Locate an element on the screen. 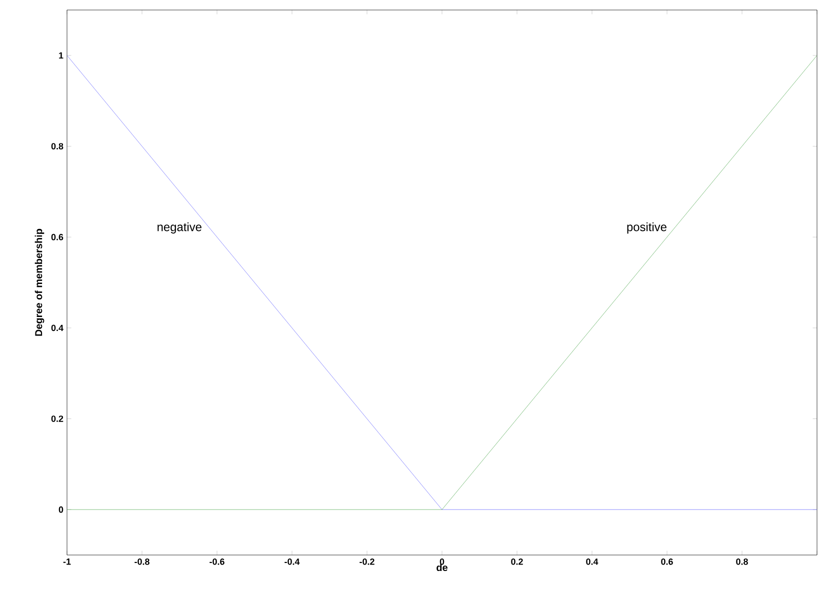 The height and width of the screenshot is (597, 819). x-tick-label: -0.6 is located at coordinates (217, 561).